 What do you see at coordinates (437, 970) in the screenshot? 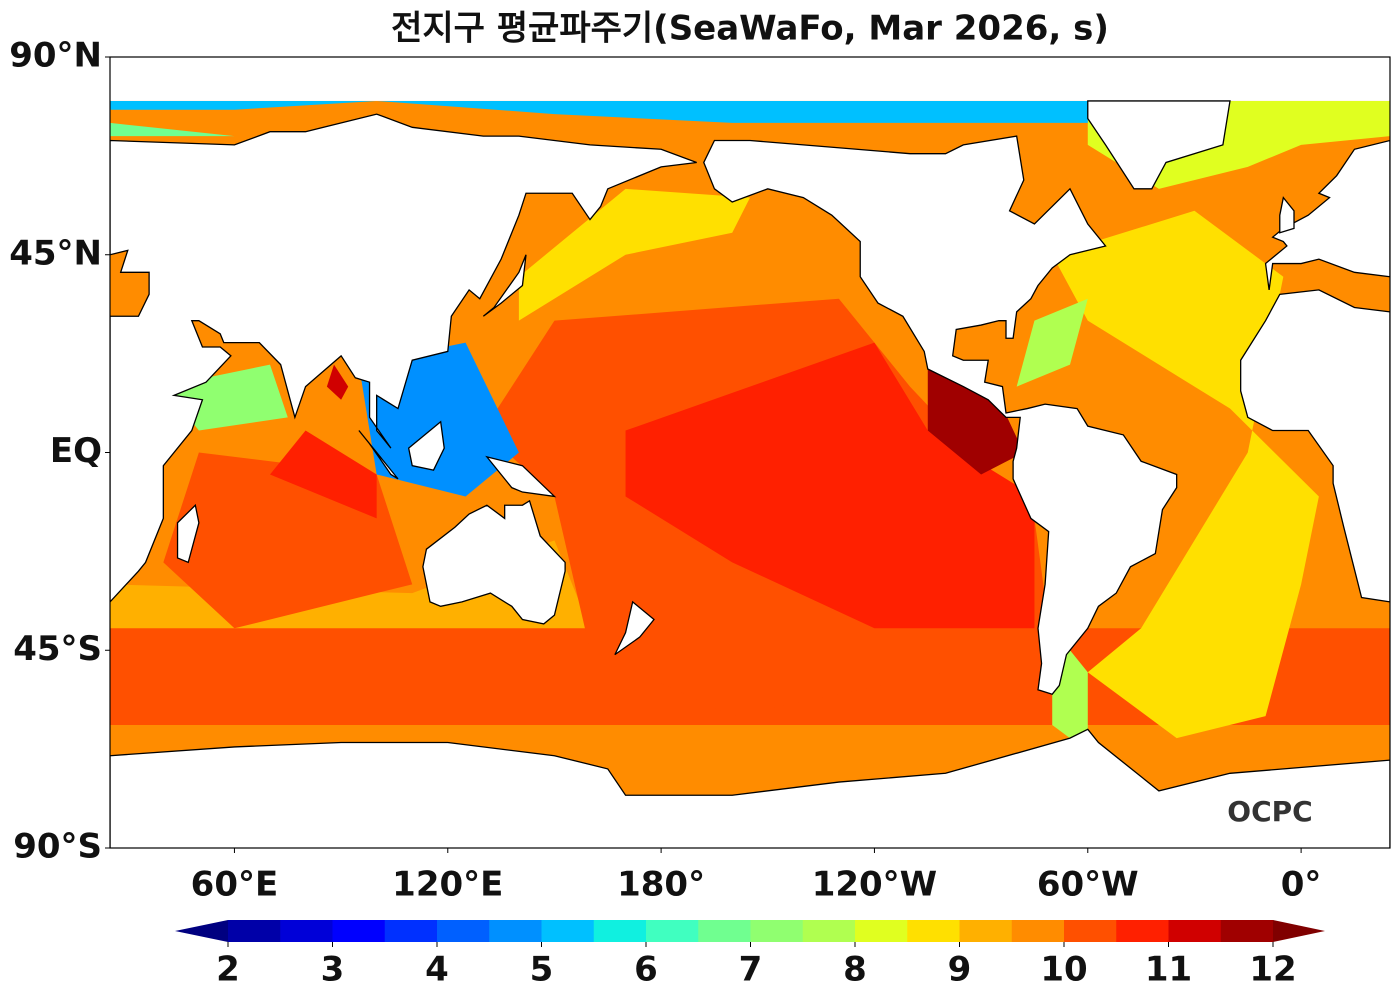
I see `colorbar-tick-label: 4` at bounding box center [437, 970].